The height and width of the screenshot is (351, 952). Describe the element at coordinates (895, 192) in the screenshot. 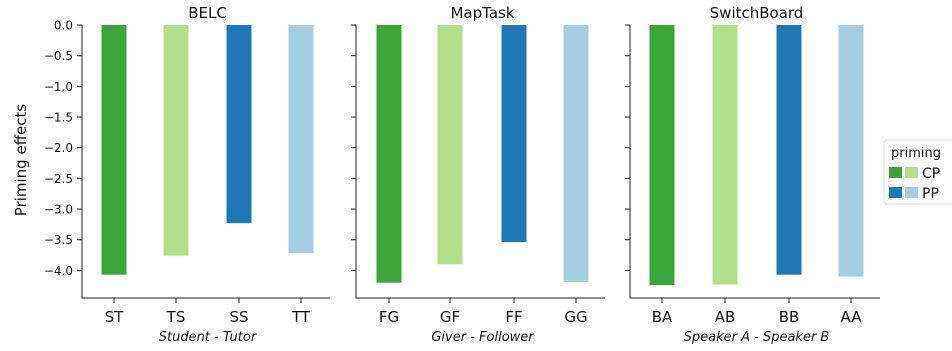

I see `legend-swatch-dark-pp` at that location.